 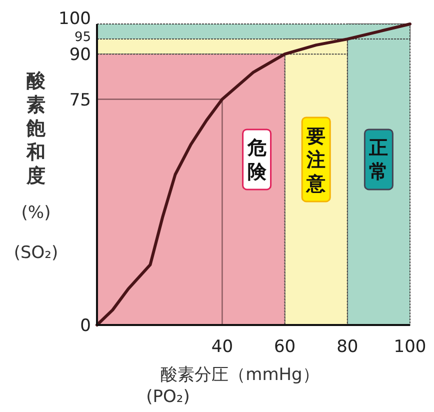 What do you see at coordinates (233, 386) in the screenshot?
I see `x-axis-title: 酸素分圧（mmHg） (PO₂)` at bounding box center [233, 386].